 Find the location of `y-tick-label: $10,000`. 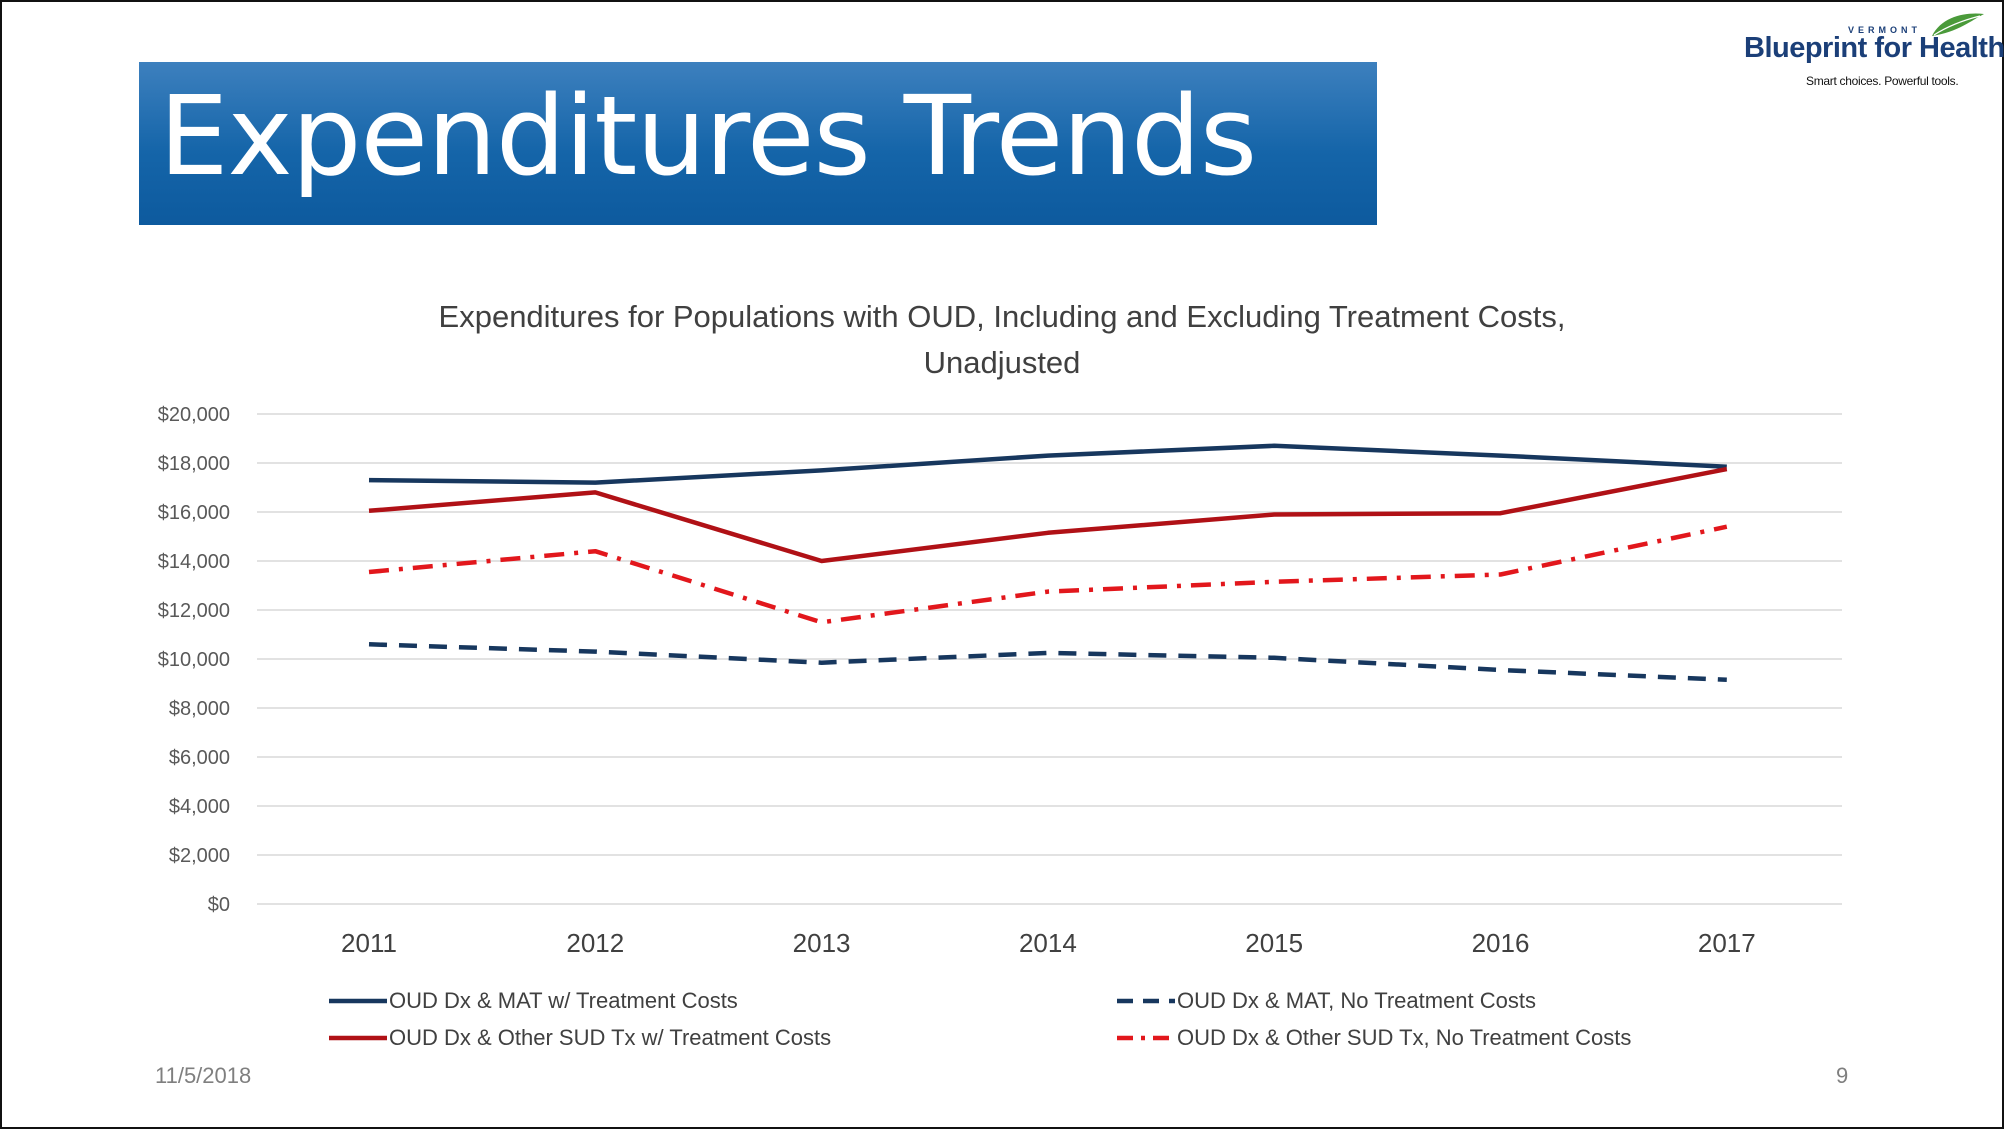

y-tick-label: $10,000 is located at coordinates (194, 660).